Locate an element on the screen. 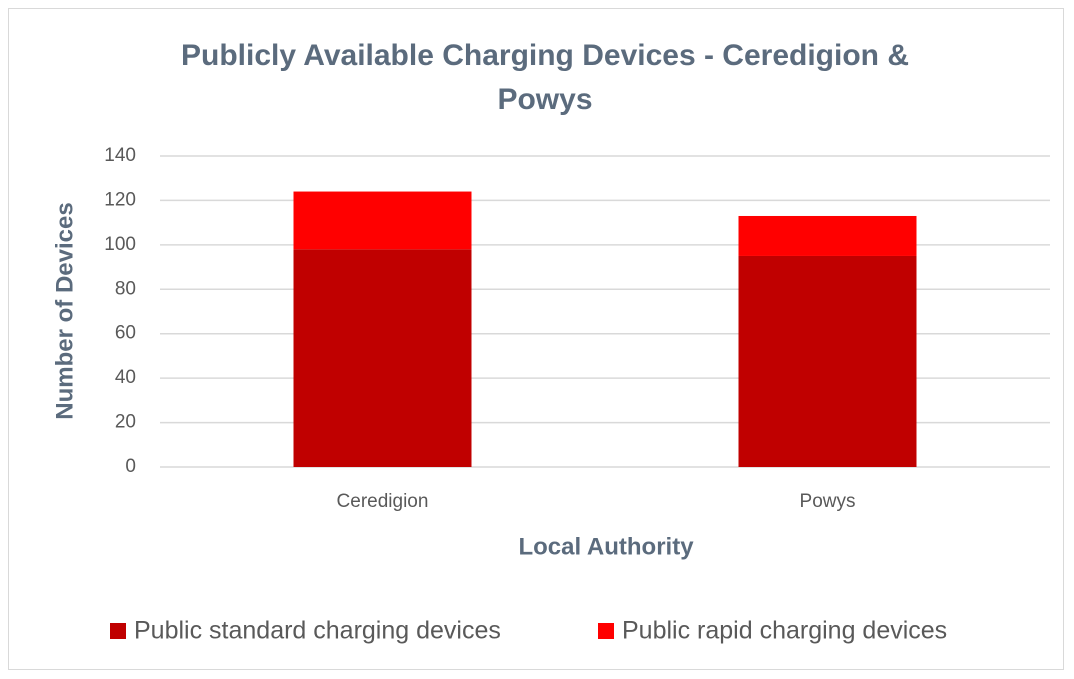  x-tick-label: Powys is located at coordinates (828, 501).